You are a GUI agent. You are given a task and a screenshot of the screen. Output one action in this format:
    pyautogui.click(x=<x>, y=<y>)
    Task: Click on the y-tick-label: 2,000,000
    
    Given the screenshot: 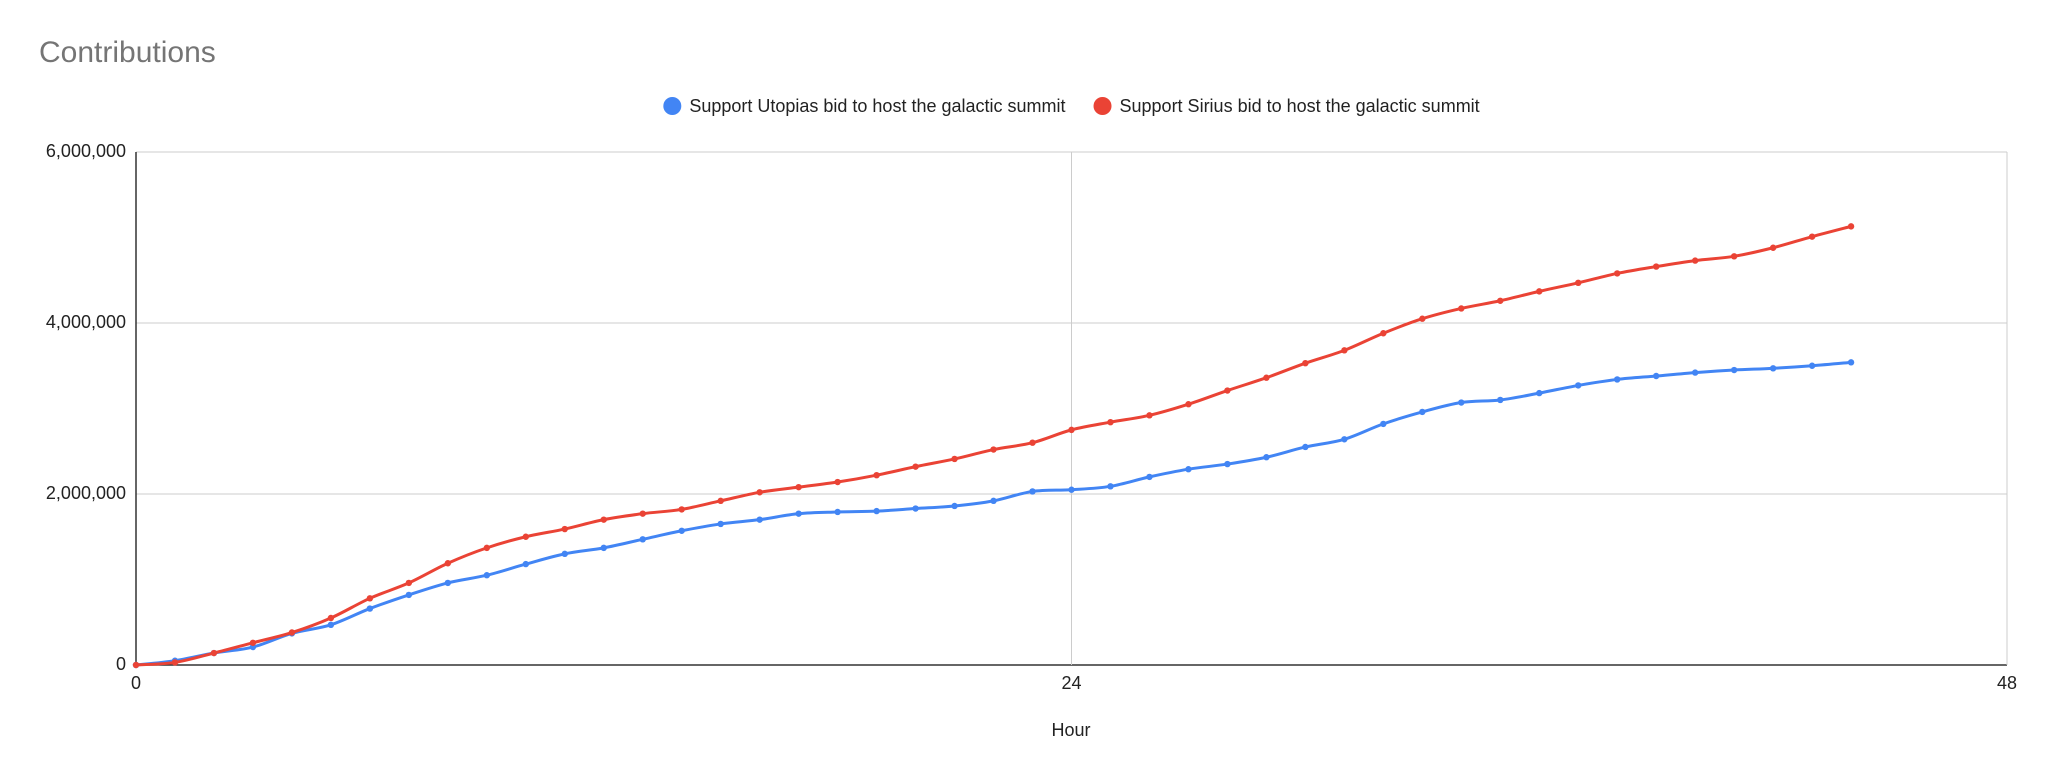 What is the action you would take?
    pyautogui.click(x=86, y=493)
    